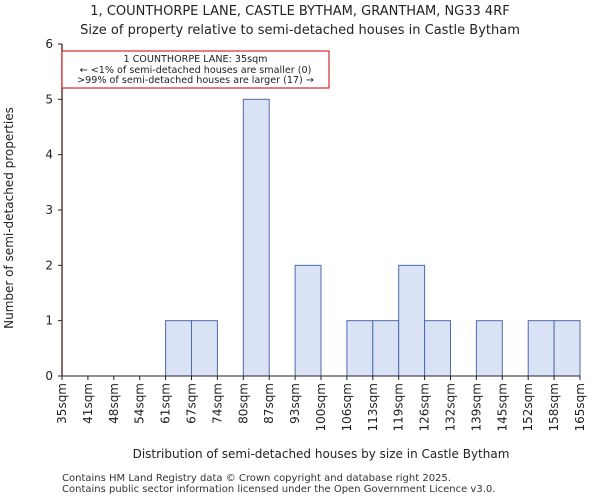  What do you see at coordinates (567, 348) in the screenshot?
I see `bar-158sqm` at bounding box center [567, 348].